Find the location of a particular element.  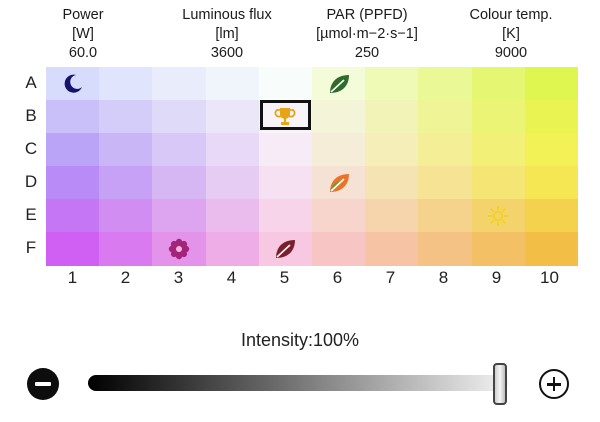

grid-cell-d3 is located at coordinates (179, 183).